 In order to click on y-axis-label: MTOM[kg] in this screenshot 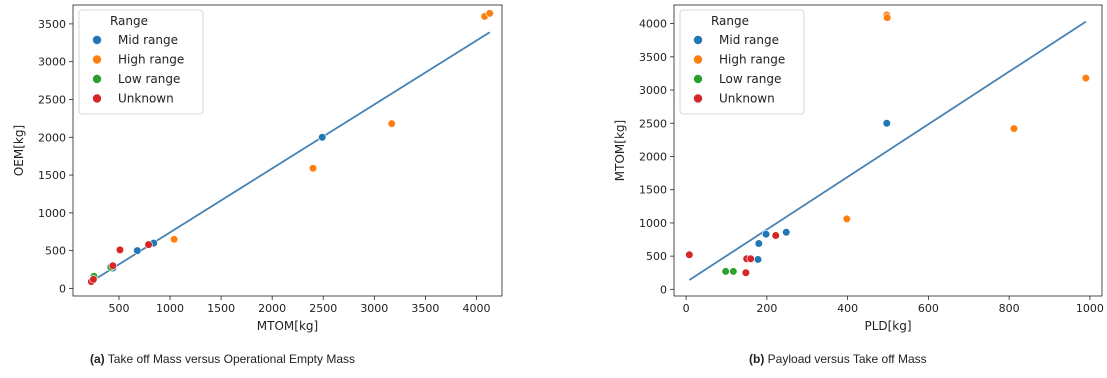, I will do `click(620, 150)`.